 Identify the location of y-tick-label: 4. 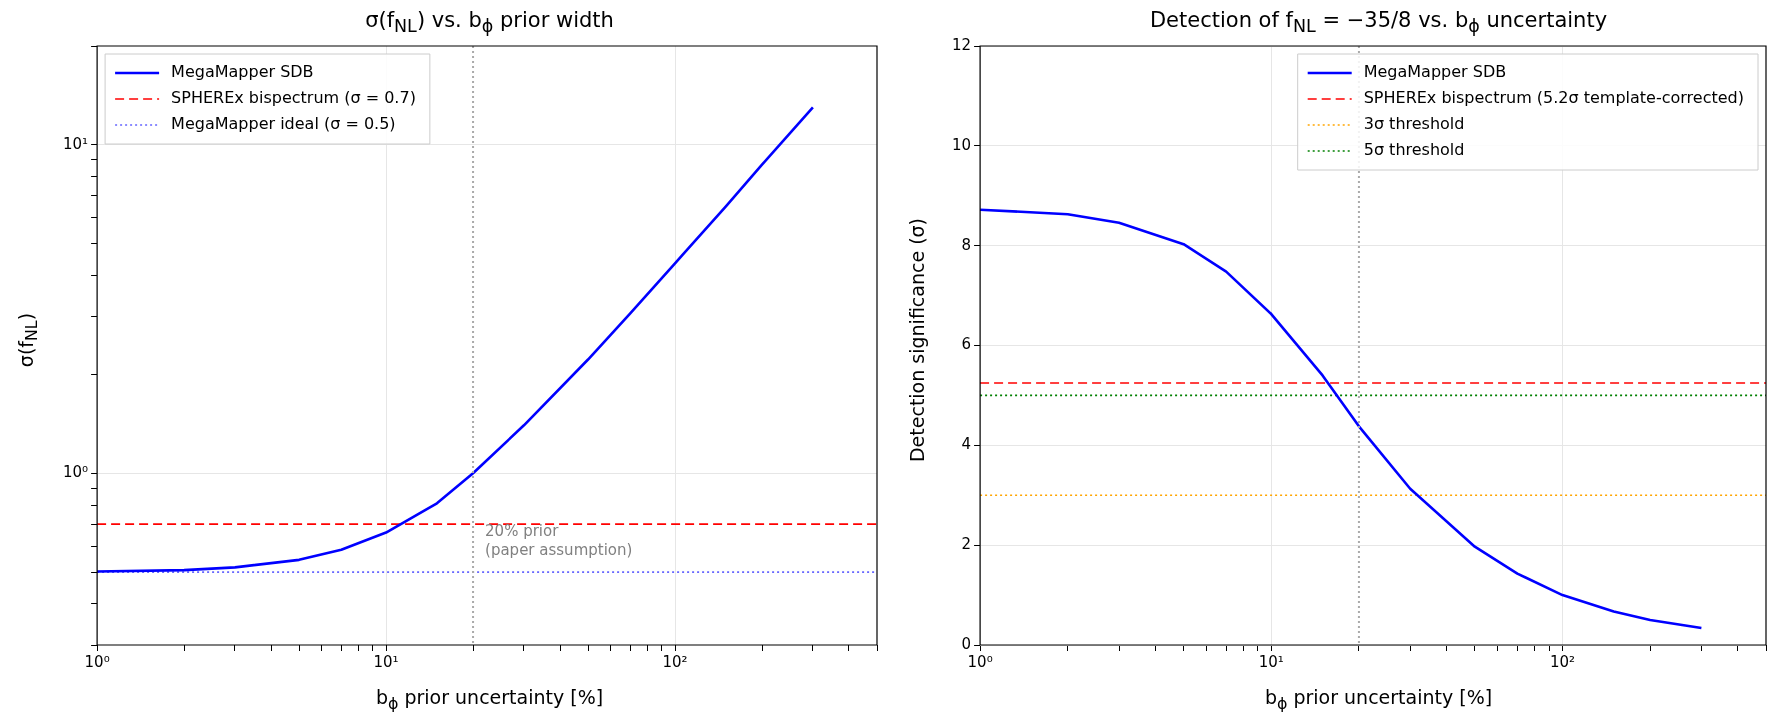
(966, 444).